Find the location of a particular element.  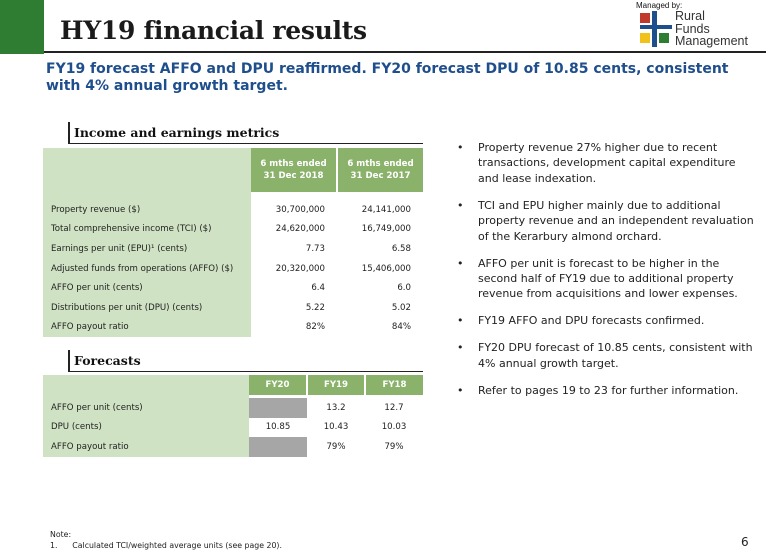

cell-value: 10.03 is located at coordinates (394, 427).